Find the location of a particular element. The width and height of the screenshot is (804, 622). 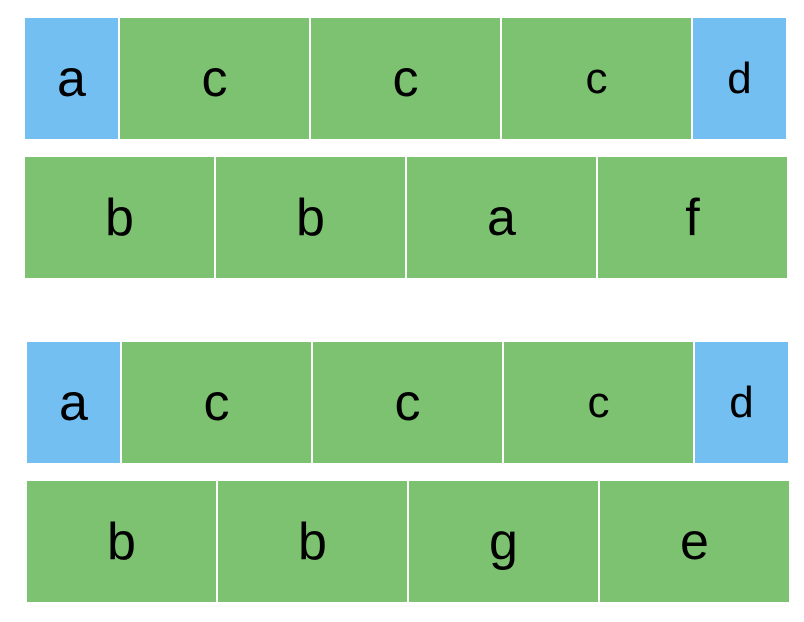

block-label: g is located at coordinates (503, 541).